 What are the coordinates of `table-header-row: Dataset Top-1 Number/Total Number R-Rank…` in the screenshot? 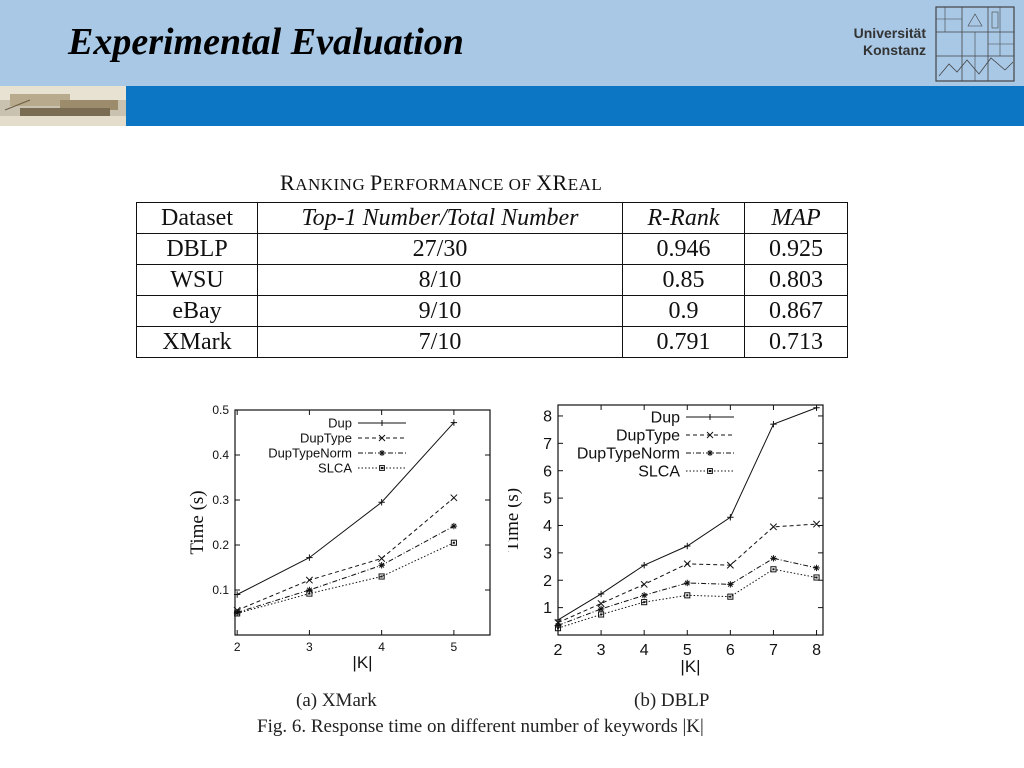 It's located at (492, 218).